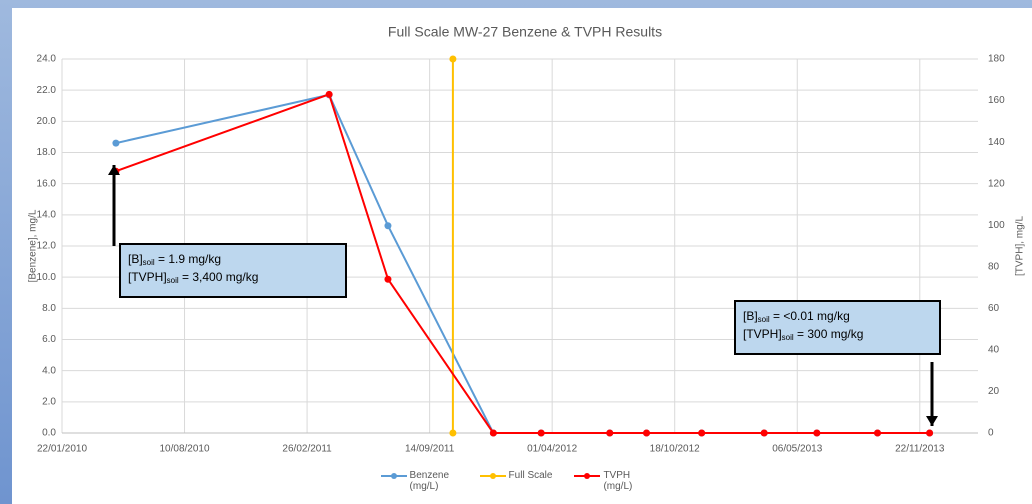 Image resolution: width=1032 pixels, height=504 pixels. I want to click on y2-tick-label: 100, so click(996, 225).